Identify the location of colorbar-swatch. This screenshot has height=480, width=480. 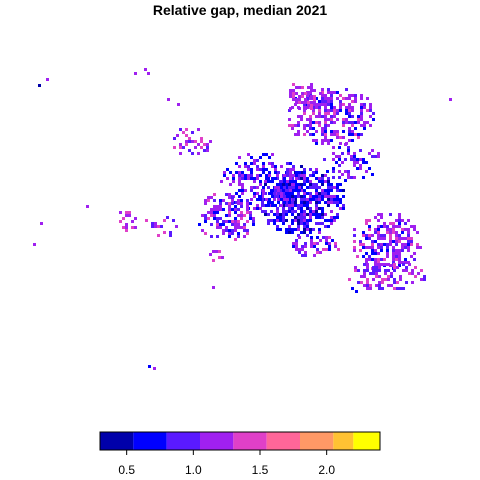
(283, 441).